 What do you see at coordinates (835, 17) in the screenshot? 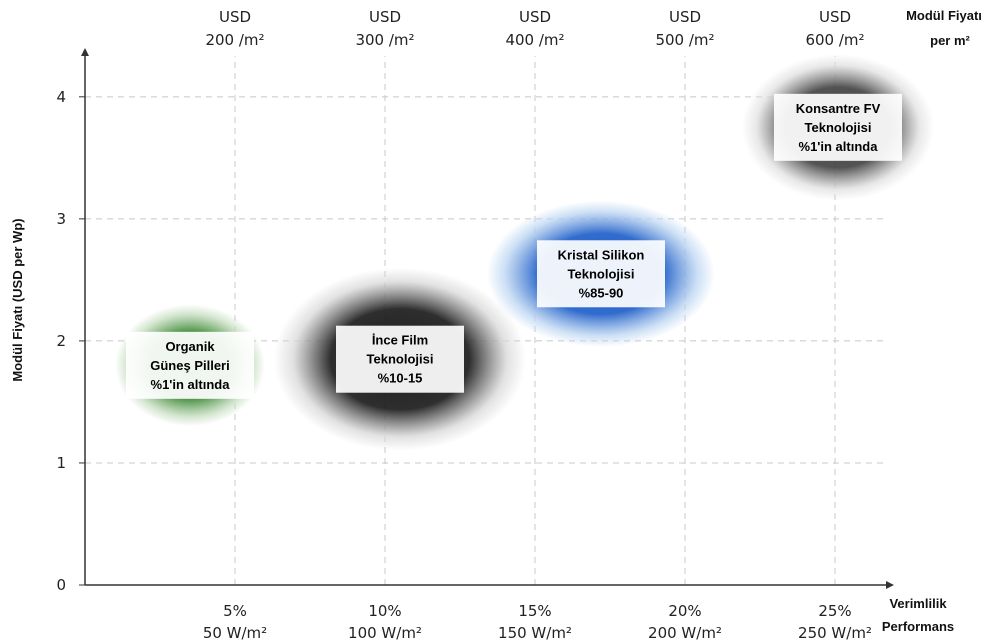
I see `top-tick-label-4: USD` at bounding box center [835, 17].